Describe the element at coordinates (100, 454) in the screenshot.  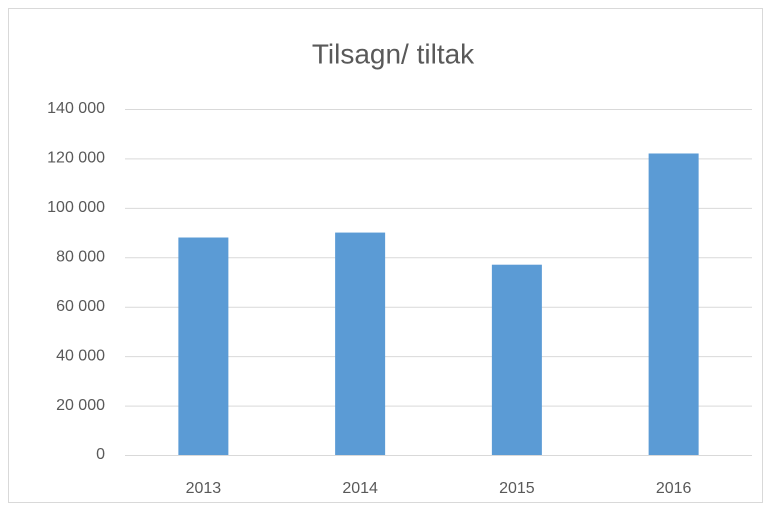
I see `y-tick-label: 0` at that location.